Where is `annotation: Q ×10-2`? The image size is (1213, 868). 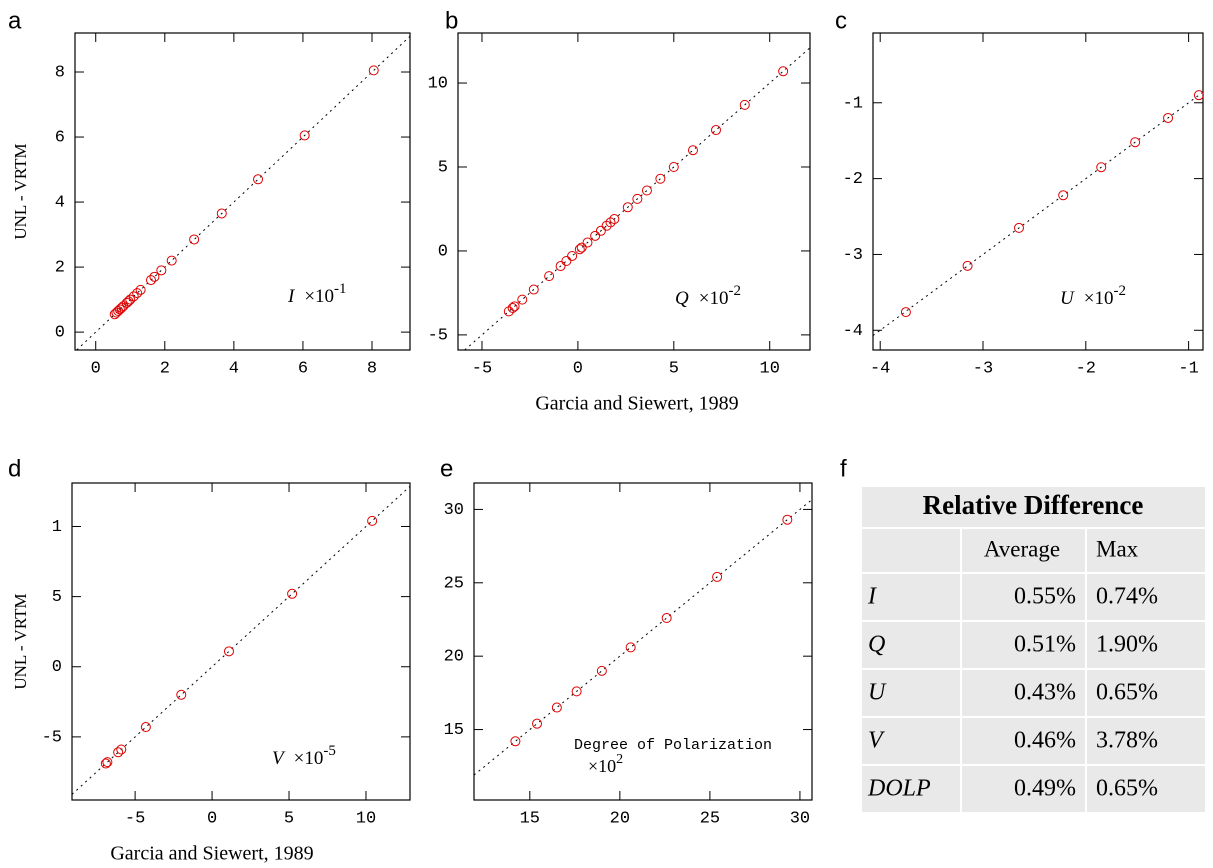
annotation: Q ×10-2 is located at coordinates (708, 296).